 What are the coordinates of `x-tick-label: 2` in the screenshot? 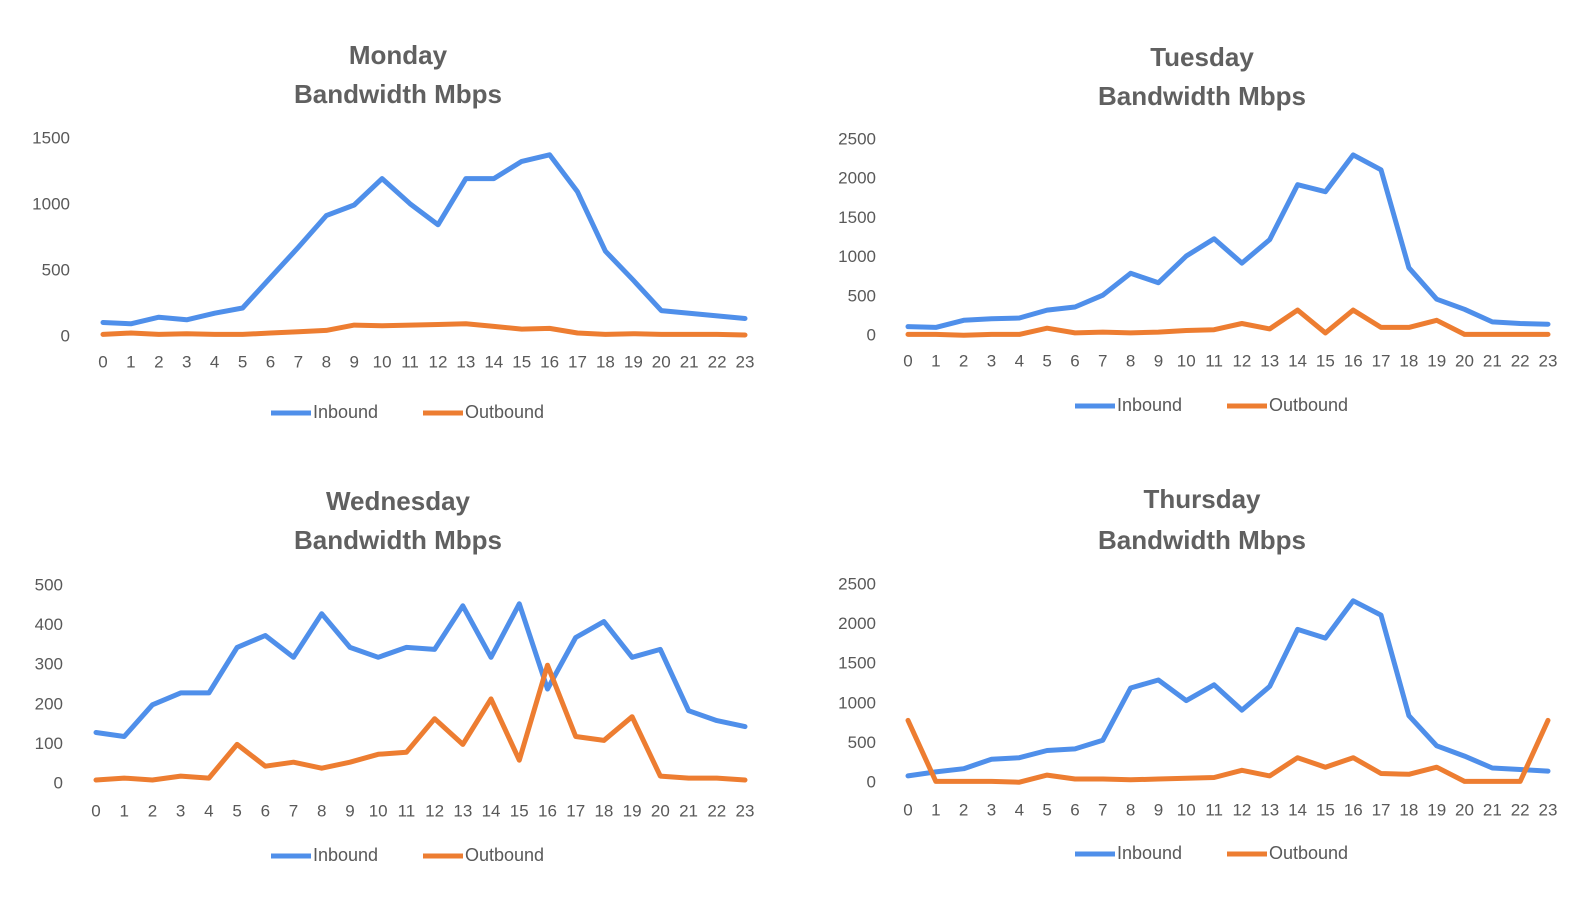 It's located at (152, 810).